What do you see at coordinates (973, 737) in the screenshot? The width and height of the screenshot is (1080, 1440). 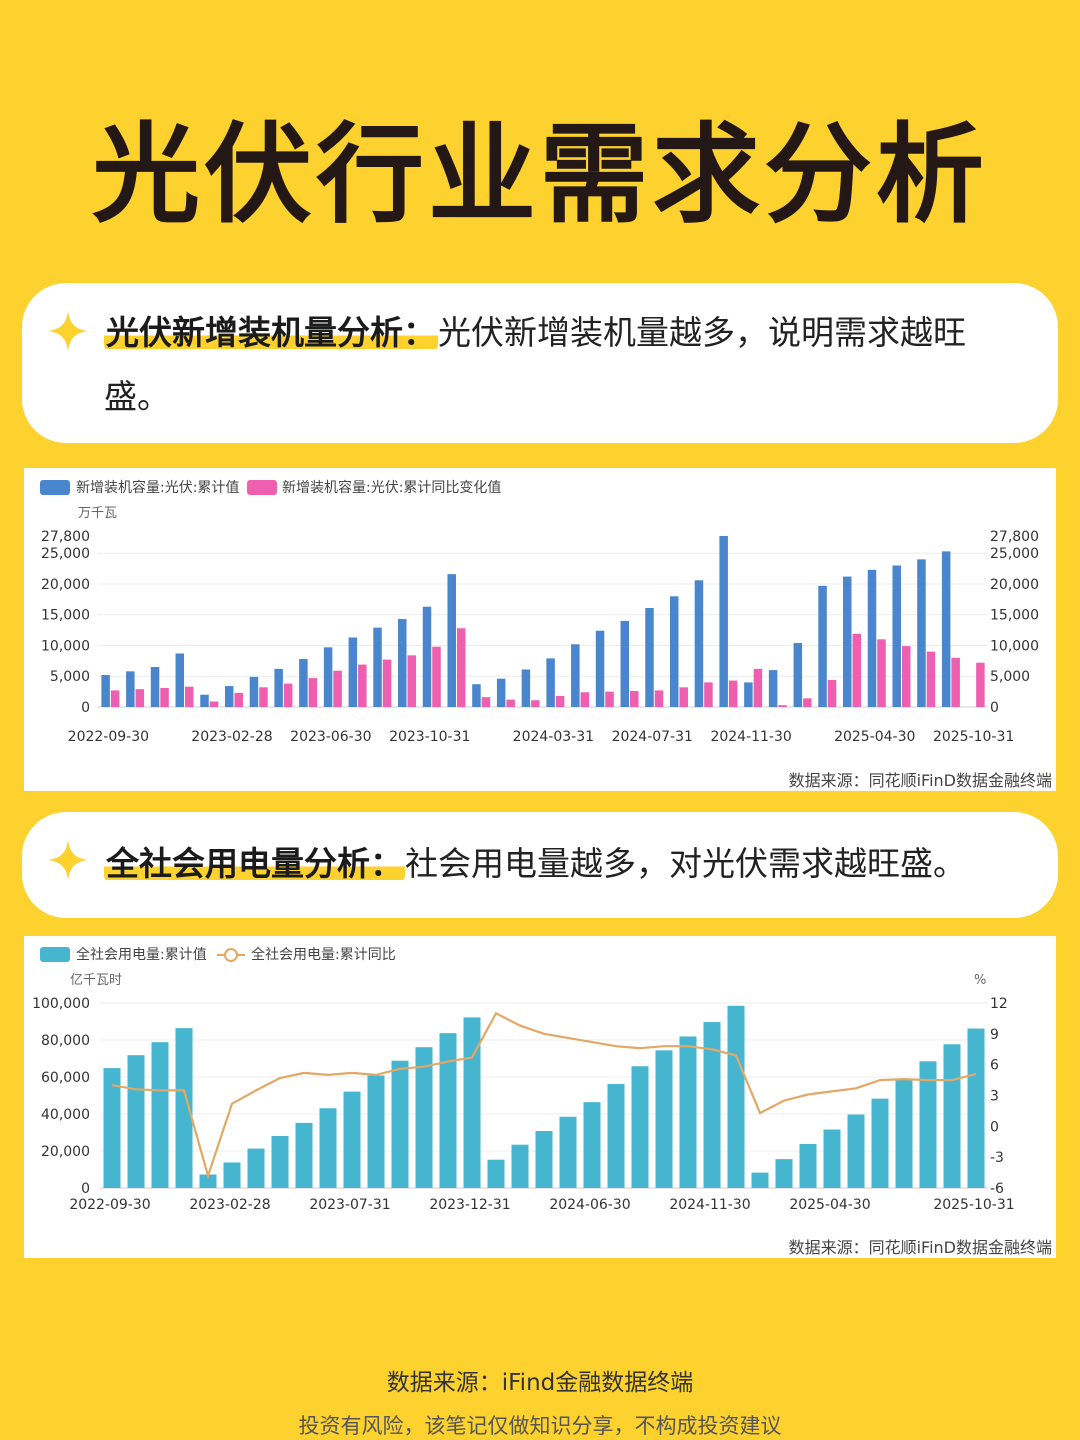 I see `x-tick-label: 2025-10-31` at bounding box center [973, 737].